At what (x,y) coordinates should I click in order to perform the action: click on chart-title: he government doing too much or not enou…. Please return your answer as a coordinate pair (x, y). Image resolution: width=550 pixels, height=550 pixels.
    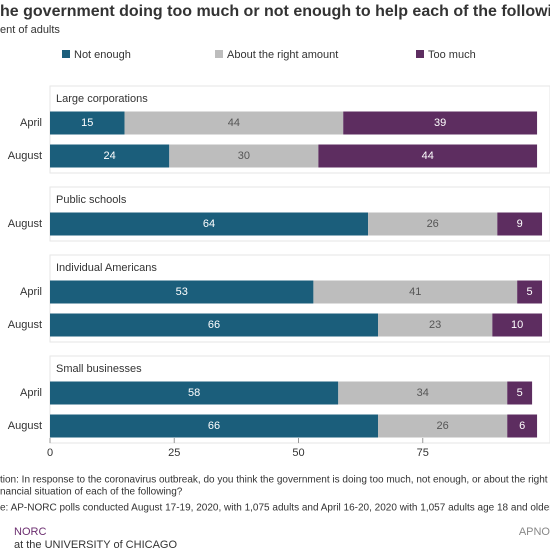
    Looking at the image, I should click on (275, 11).